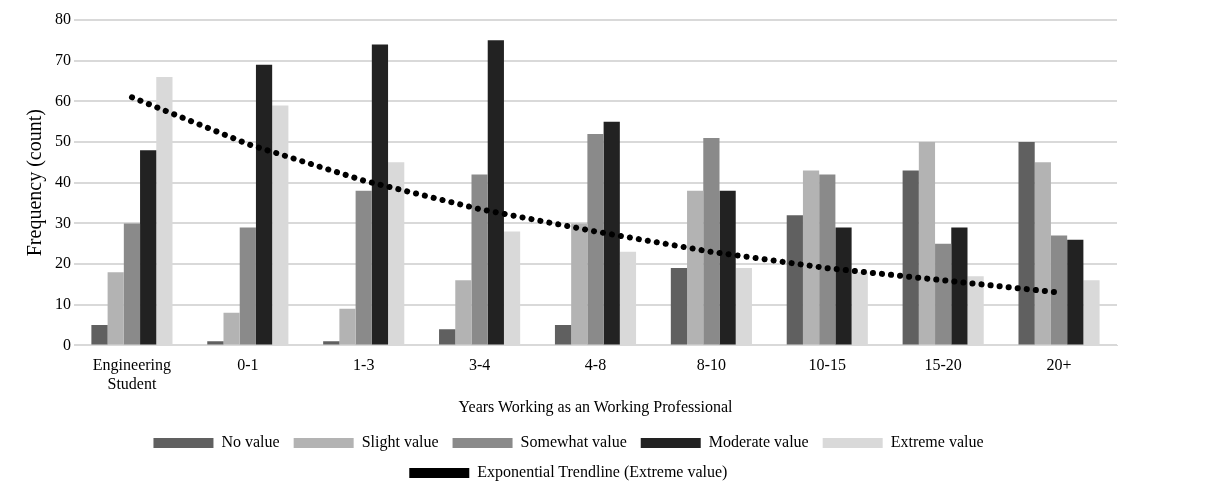 This screenshot has width=1207, height=501. I want to click on x-tick-label: 8-10, so click(711, 365).